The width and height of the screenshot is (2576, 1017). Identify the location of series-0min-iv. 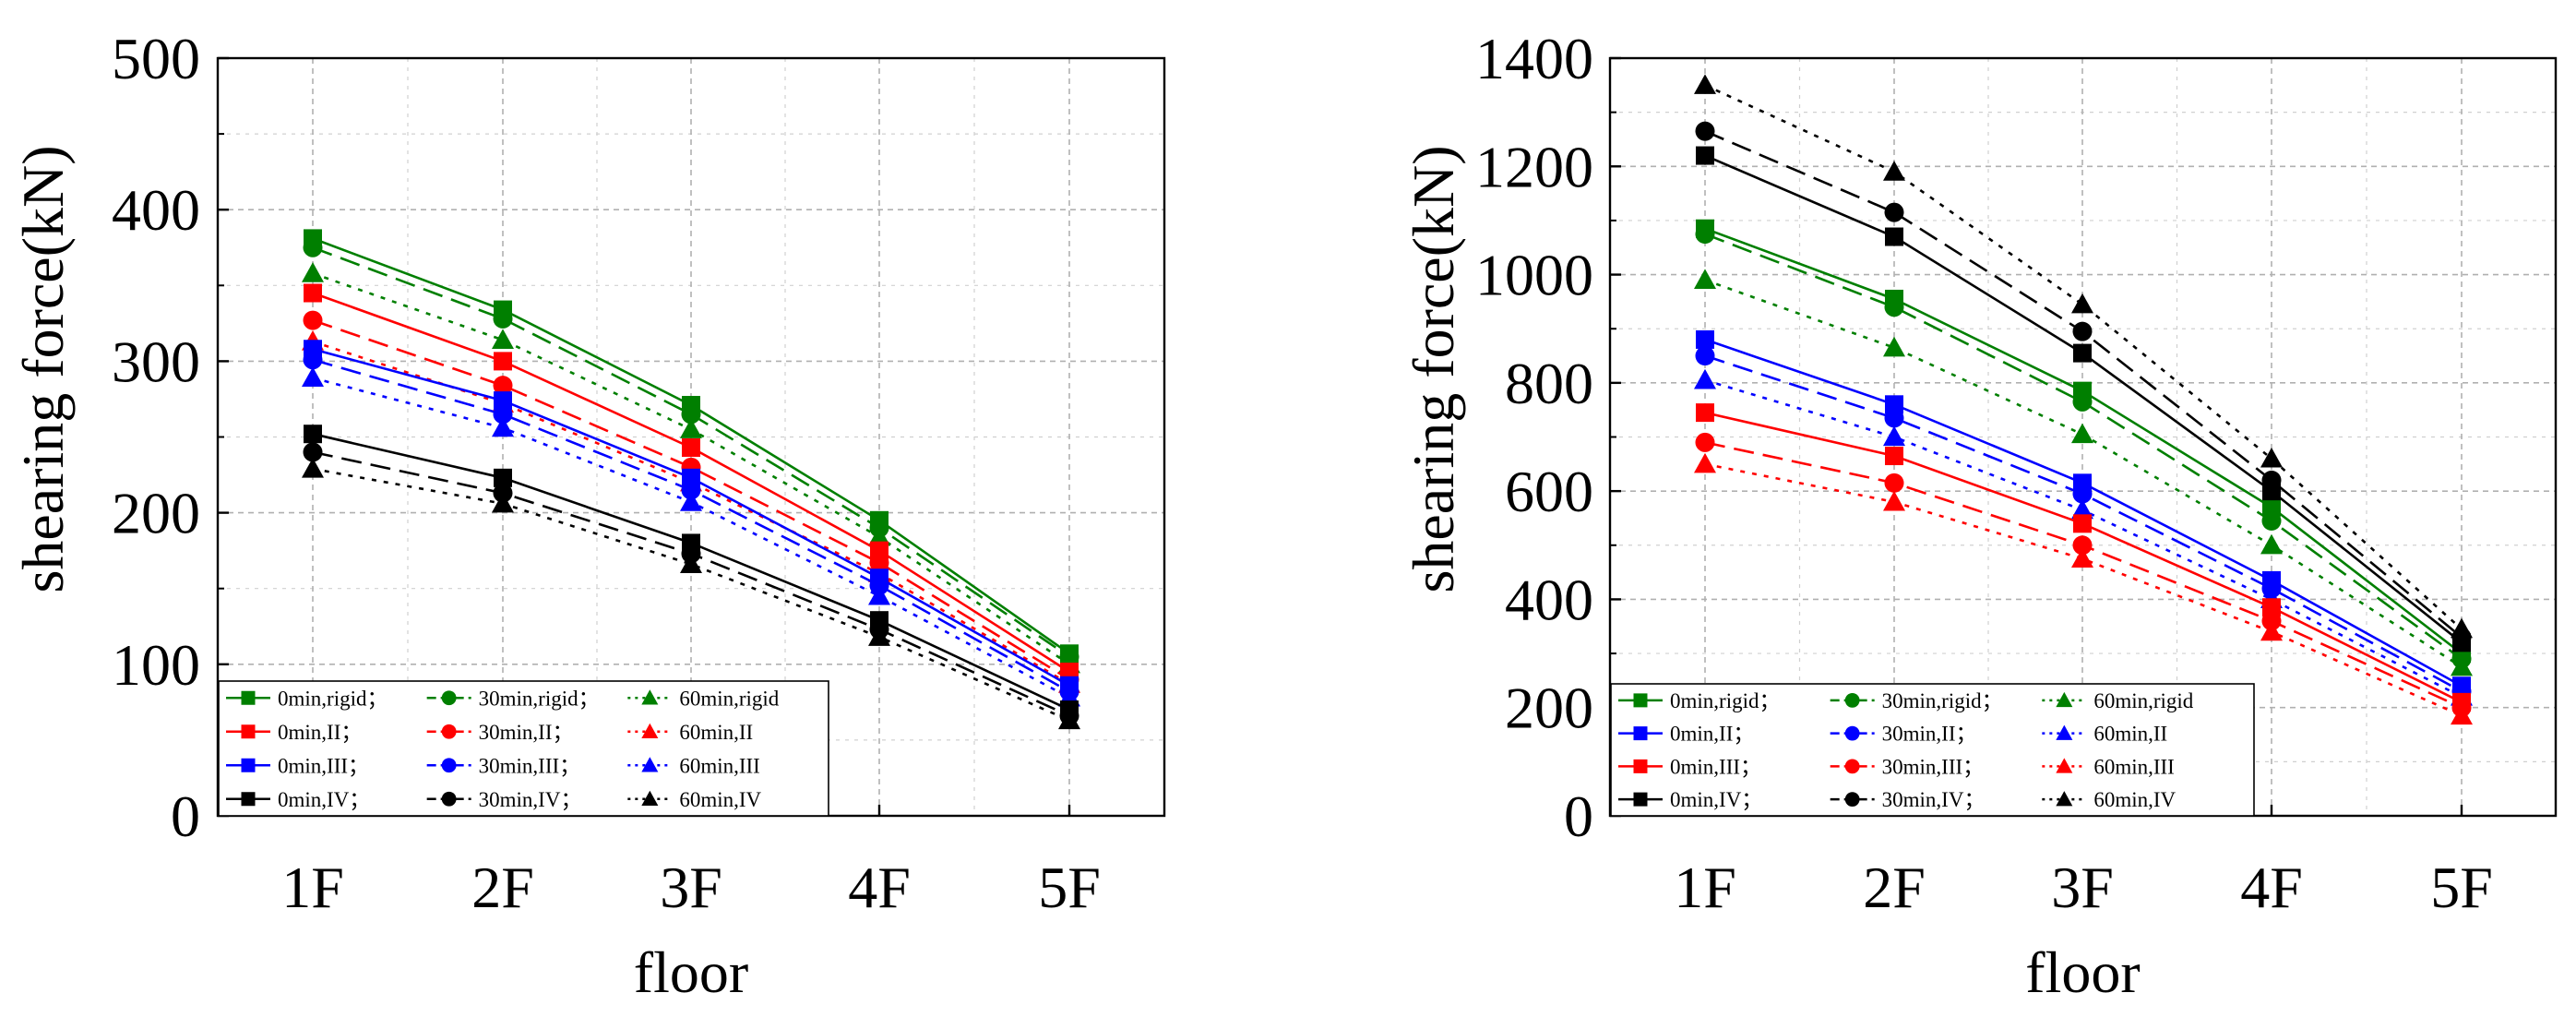
(2083, 399).